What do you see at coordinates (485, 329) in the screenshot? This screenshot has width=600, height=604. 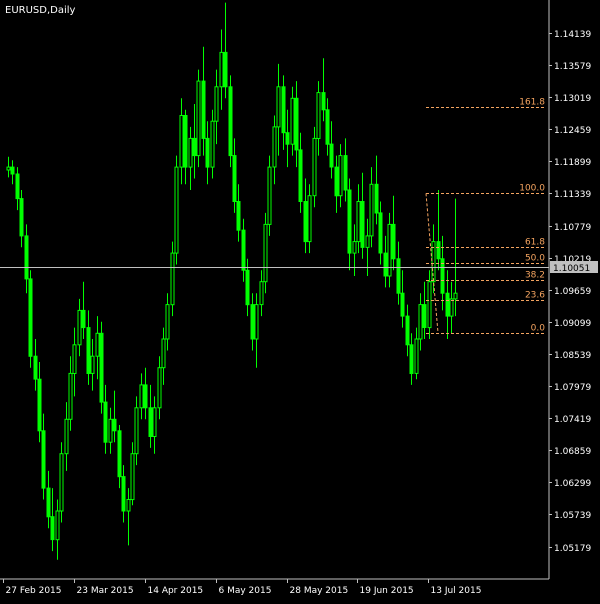 I see `fib-level: 0.0` at bounding box center [485, 329].